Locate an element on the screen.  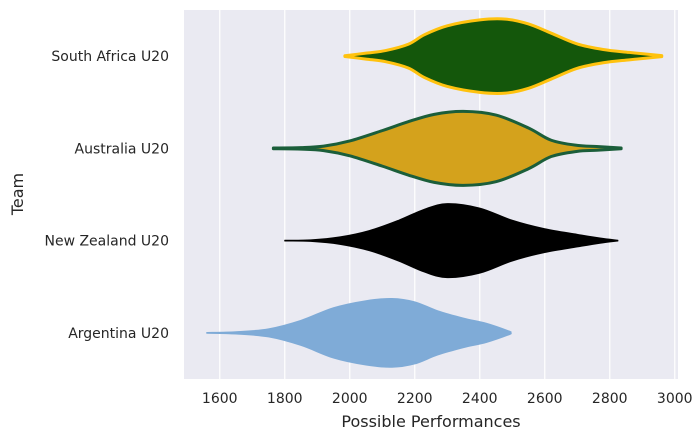
violin-australia-u20 is located at coordinates (447, 148).